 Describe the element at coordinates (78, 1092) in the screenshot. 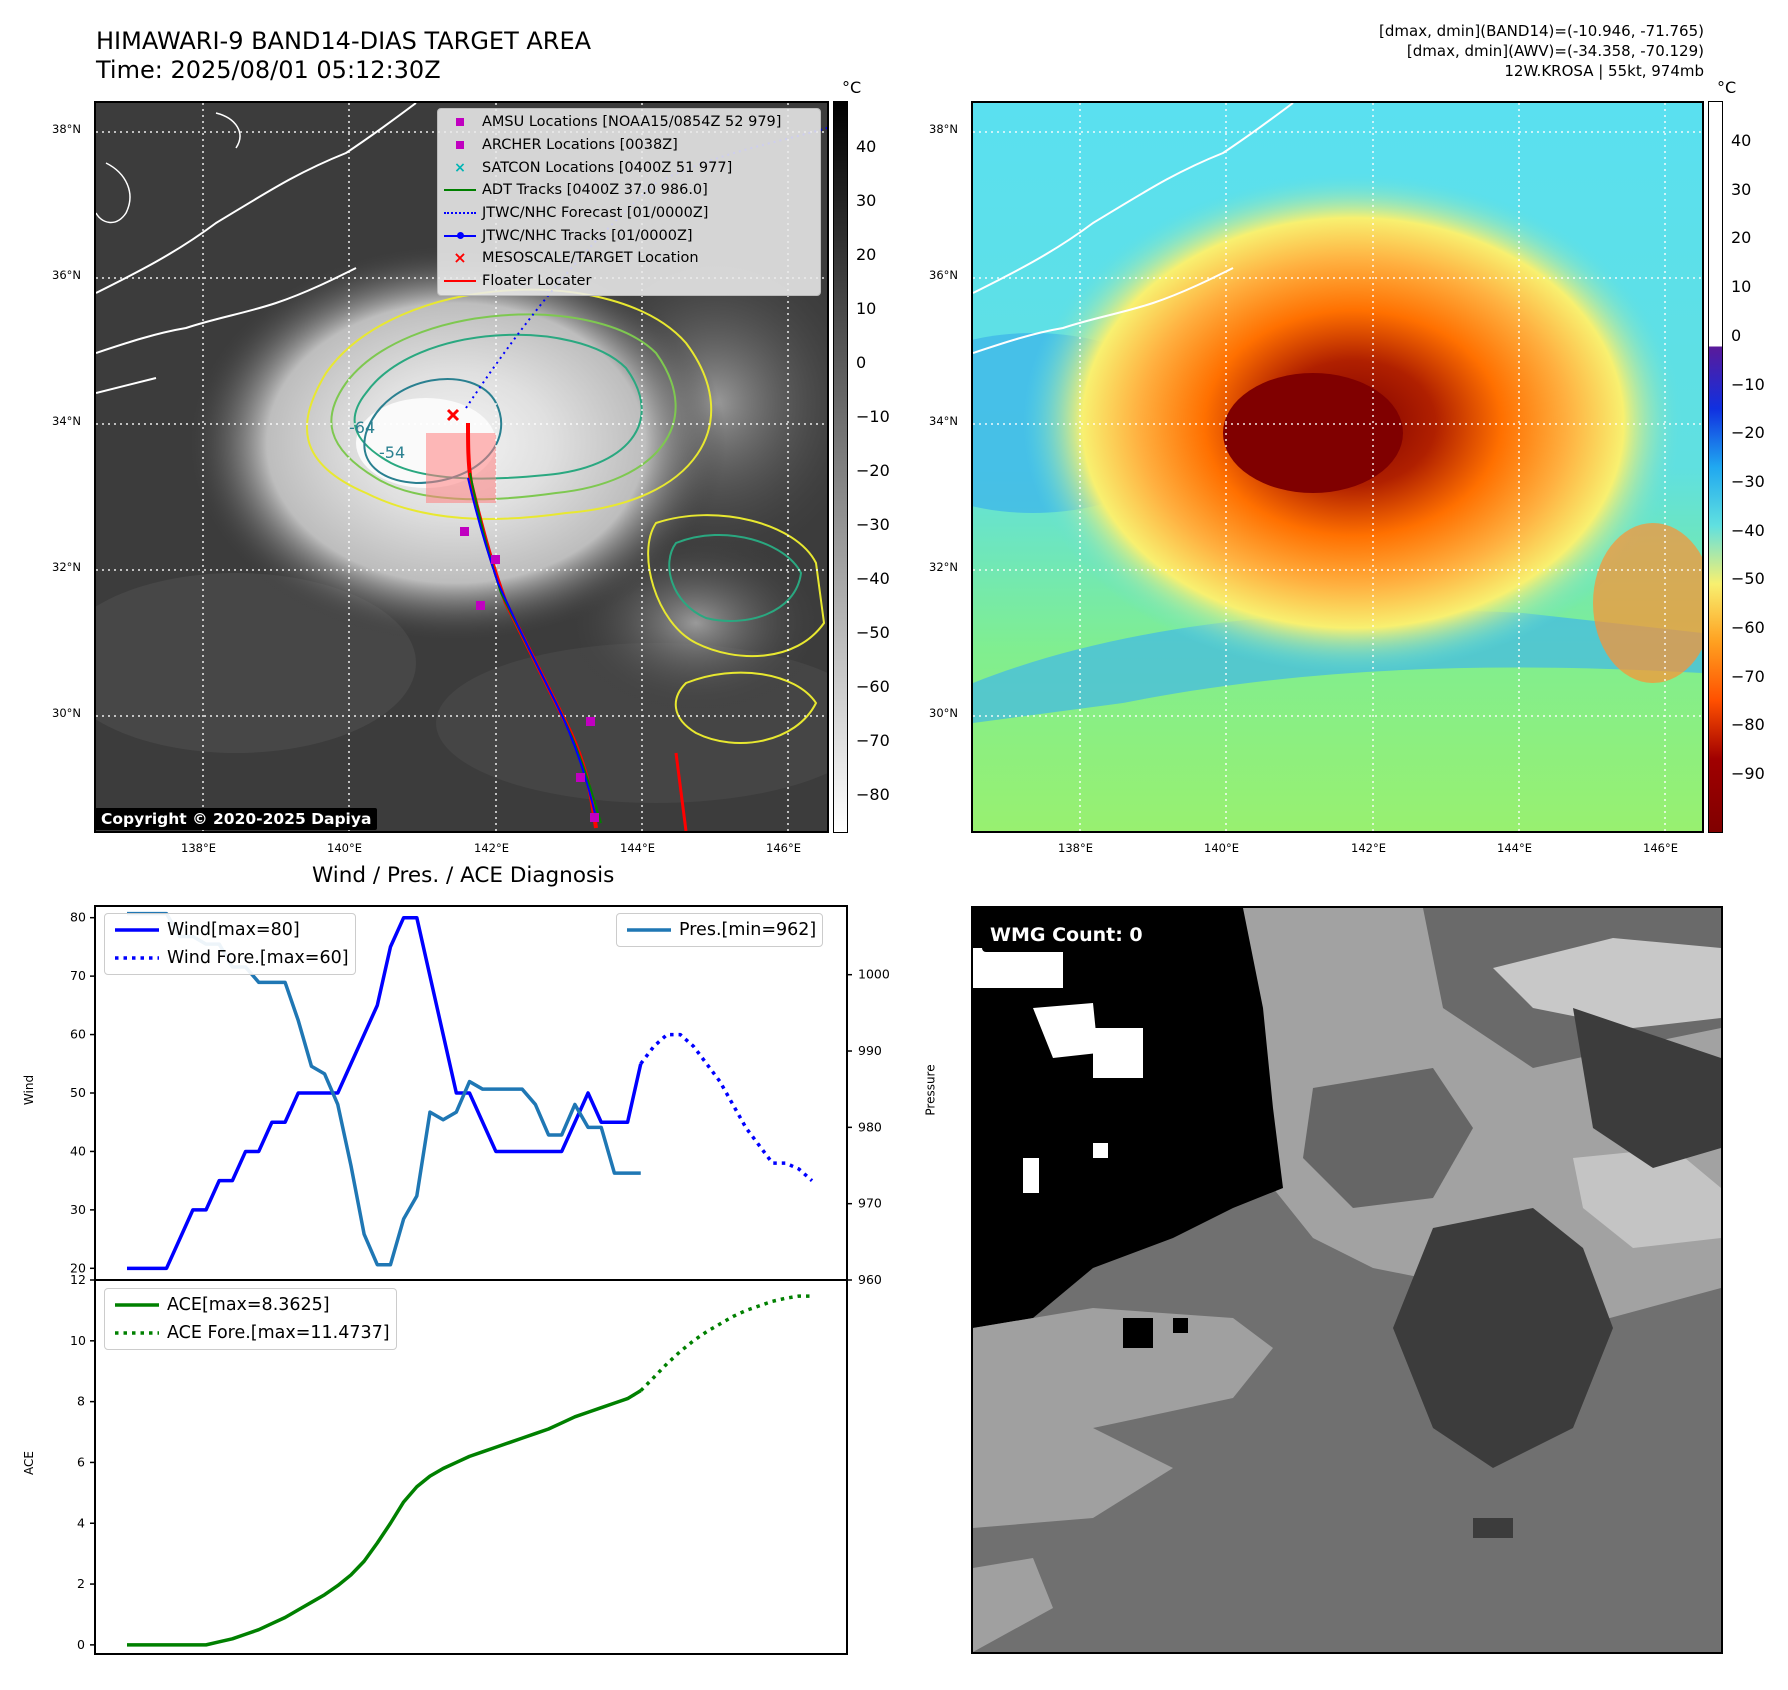

I see `wind-ytick-label: 50` at that location.